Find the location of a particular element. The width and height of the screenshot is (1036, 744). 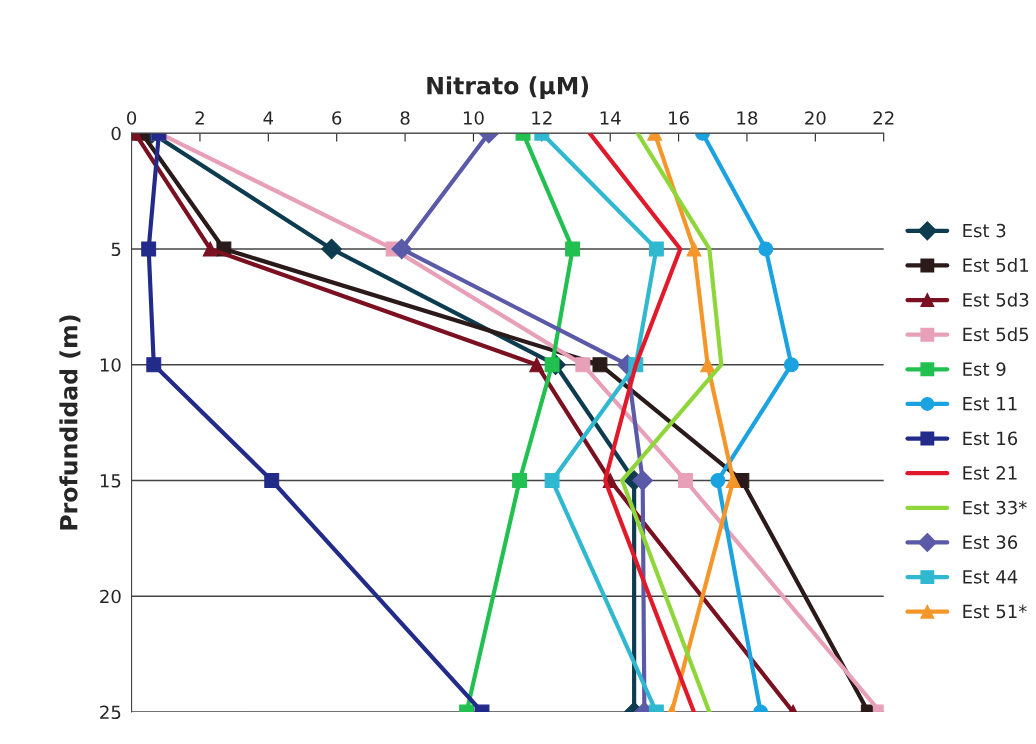

legend-label: Est 11 is located at coordinates (990, 404).